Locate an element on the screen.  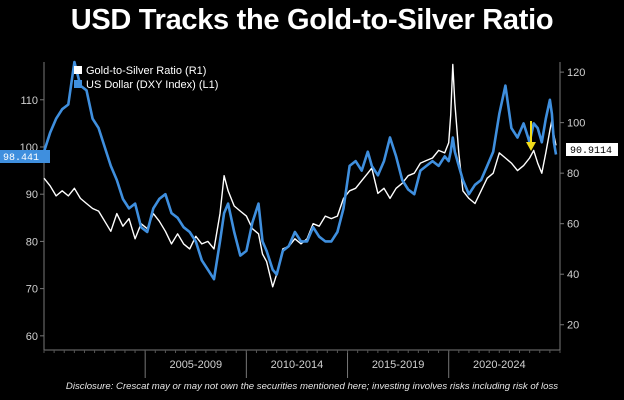
left-tick-label: 60 is located at coordinates (32, 337).